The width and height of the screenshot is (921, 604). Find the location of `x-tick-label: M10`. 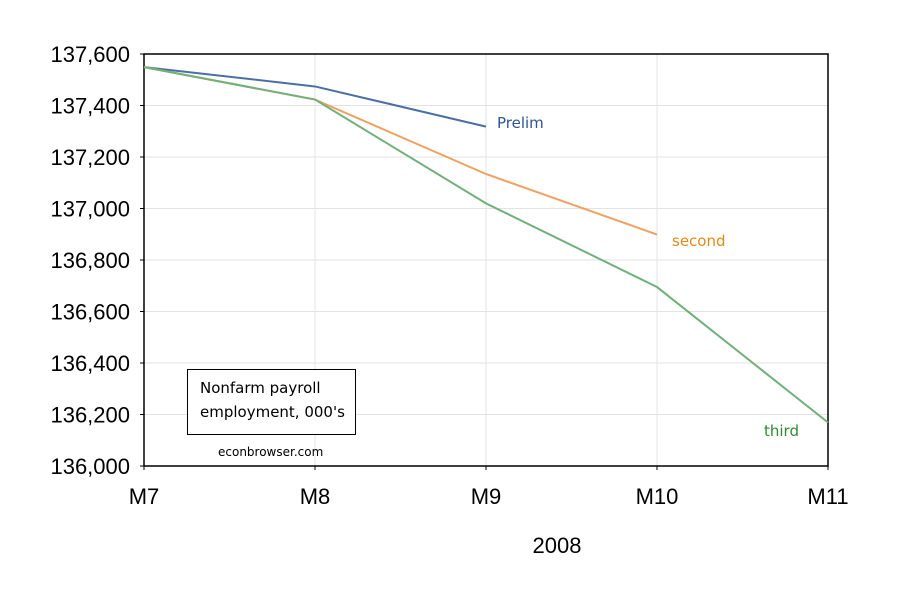

x-tick-label: M10 is located at coordinates (657, 496).